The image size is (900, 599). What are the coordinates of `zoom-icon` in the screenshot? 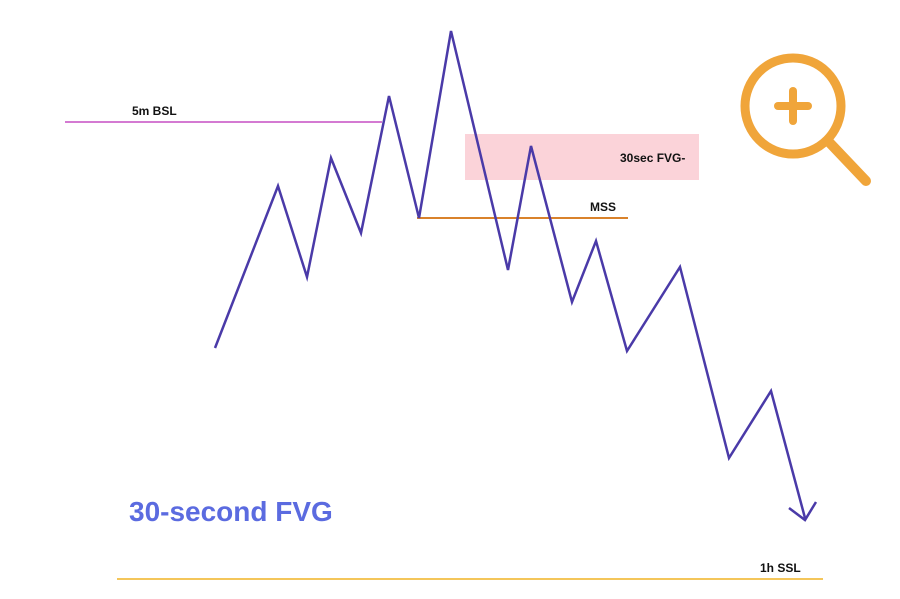 It's located at (805, 119).